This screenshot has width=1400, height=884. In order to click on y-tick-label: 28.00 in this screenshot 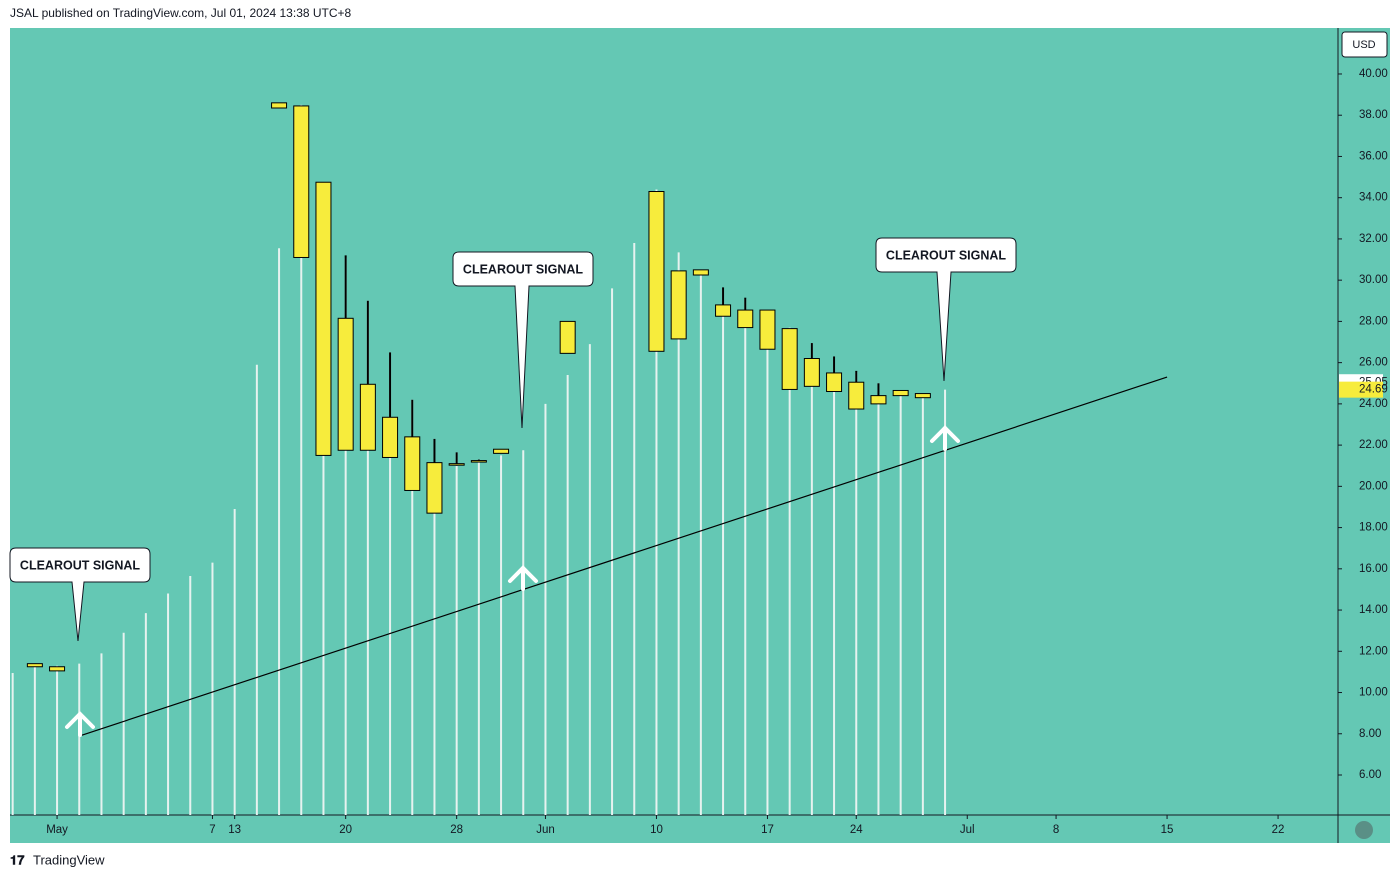, I will do `click(1373, 321)`.